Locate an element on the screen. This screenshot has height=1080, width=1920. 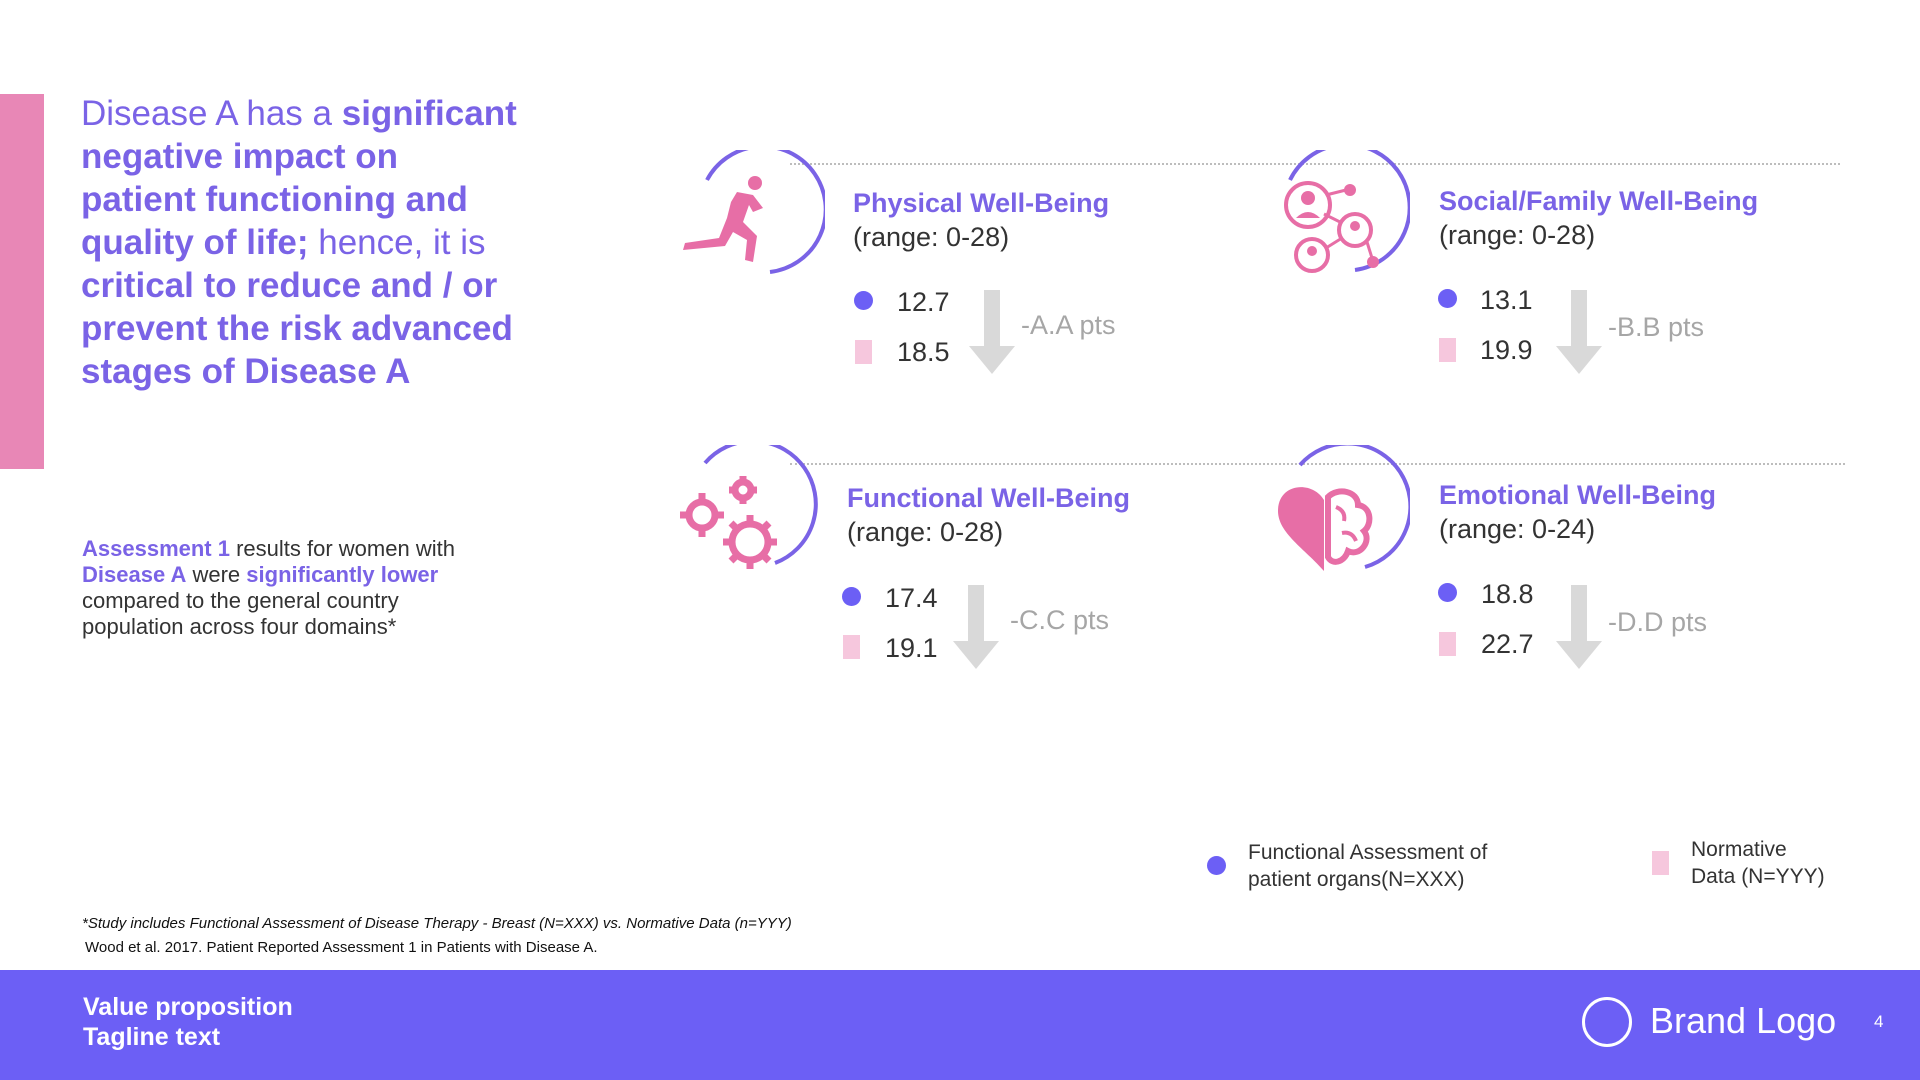
score-difference: -B.B pts is located at coordinates (1656, 327).